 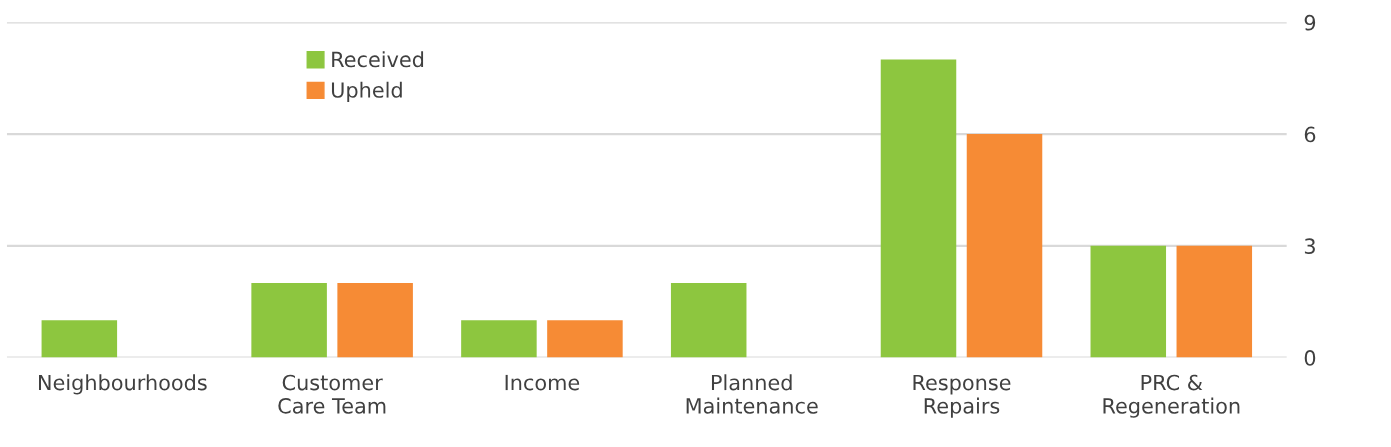 I want to click on x-tick-label: Income, so click(x=542, y=382).